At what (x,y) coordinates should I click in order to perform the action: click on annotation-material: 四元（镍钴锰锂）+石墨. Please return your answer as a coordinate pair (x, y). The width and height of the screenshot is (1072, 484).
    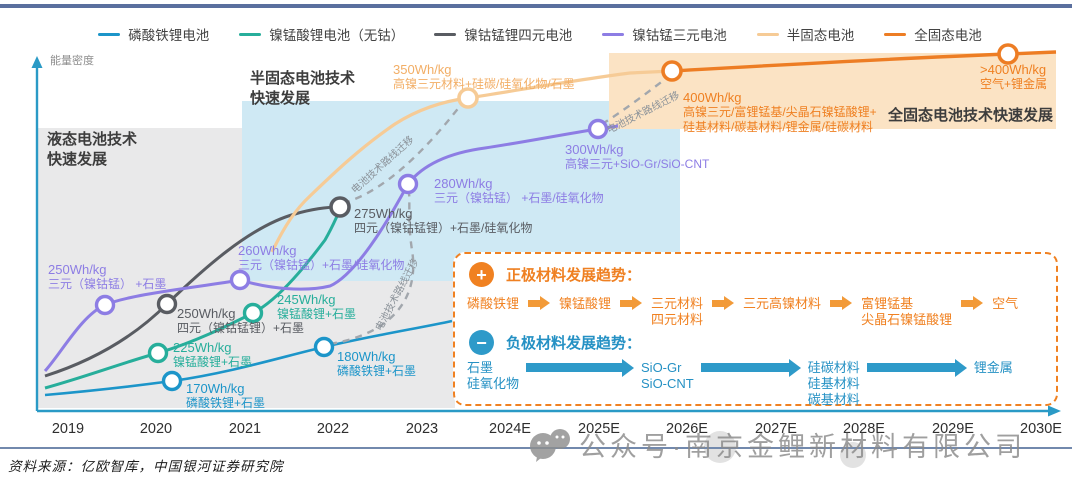
    Looking at the image, I should click on (241, 328).